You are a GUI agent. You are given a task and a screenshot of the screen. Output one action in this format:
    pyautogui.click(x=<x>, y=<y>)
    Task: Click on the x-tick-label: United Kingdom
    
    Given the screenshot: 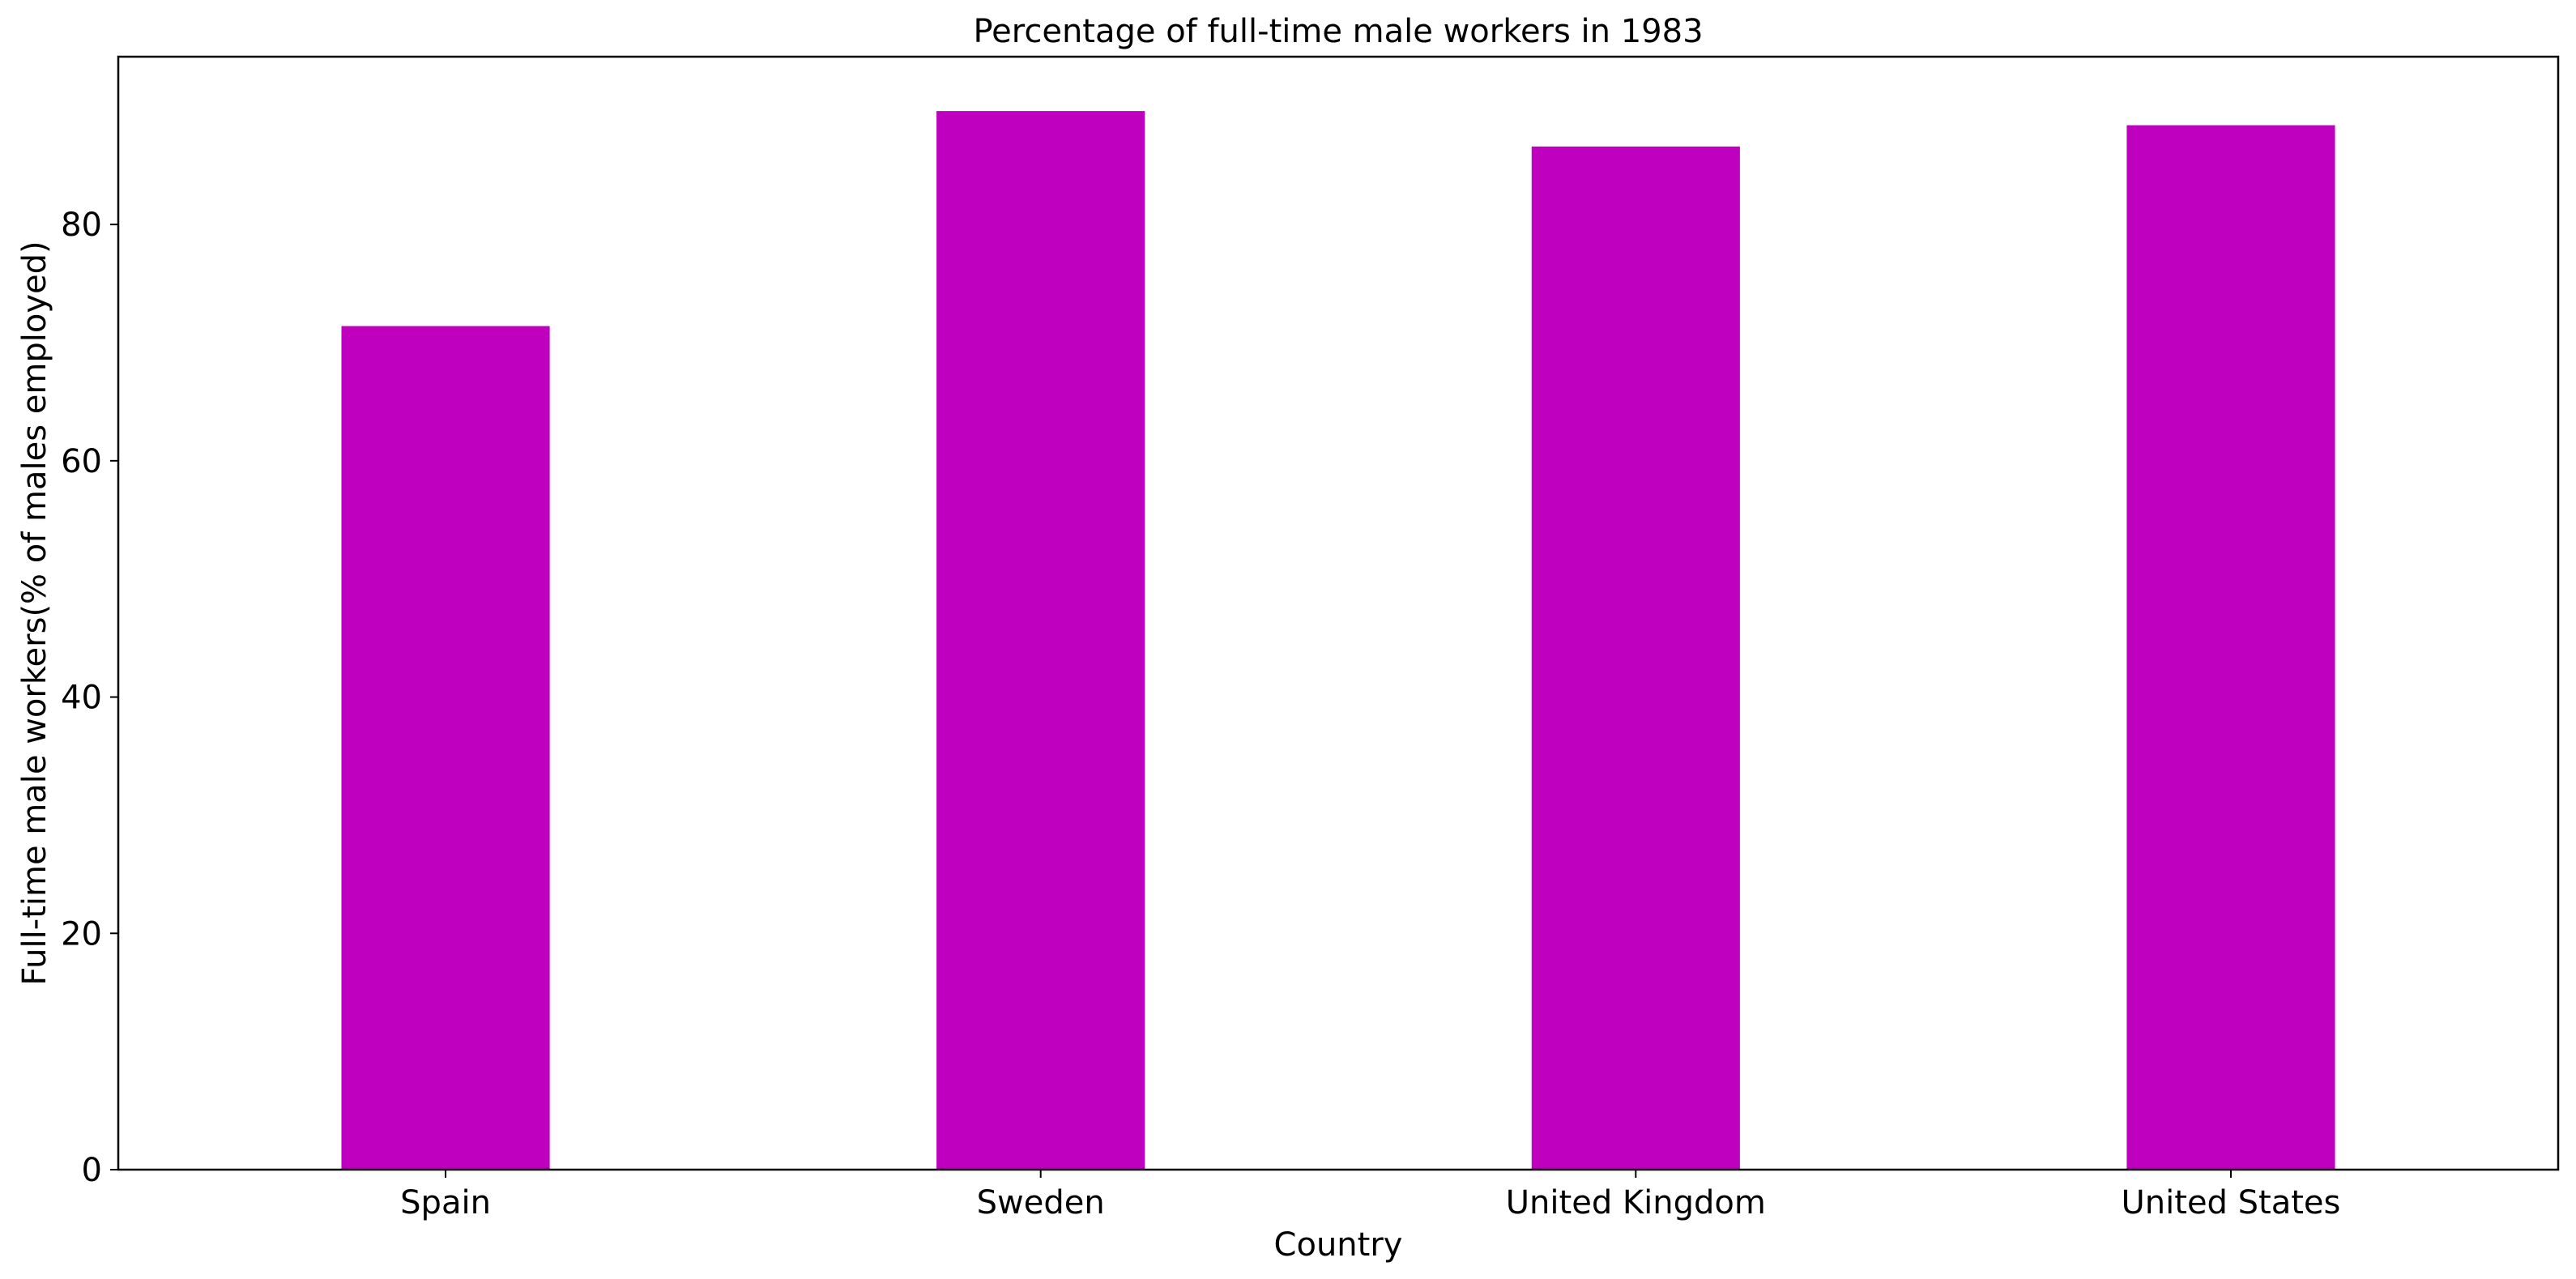 What is the action you would take?
    pyautogui.click(x=1636, y=1202)
    